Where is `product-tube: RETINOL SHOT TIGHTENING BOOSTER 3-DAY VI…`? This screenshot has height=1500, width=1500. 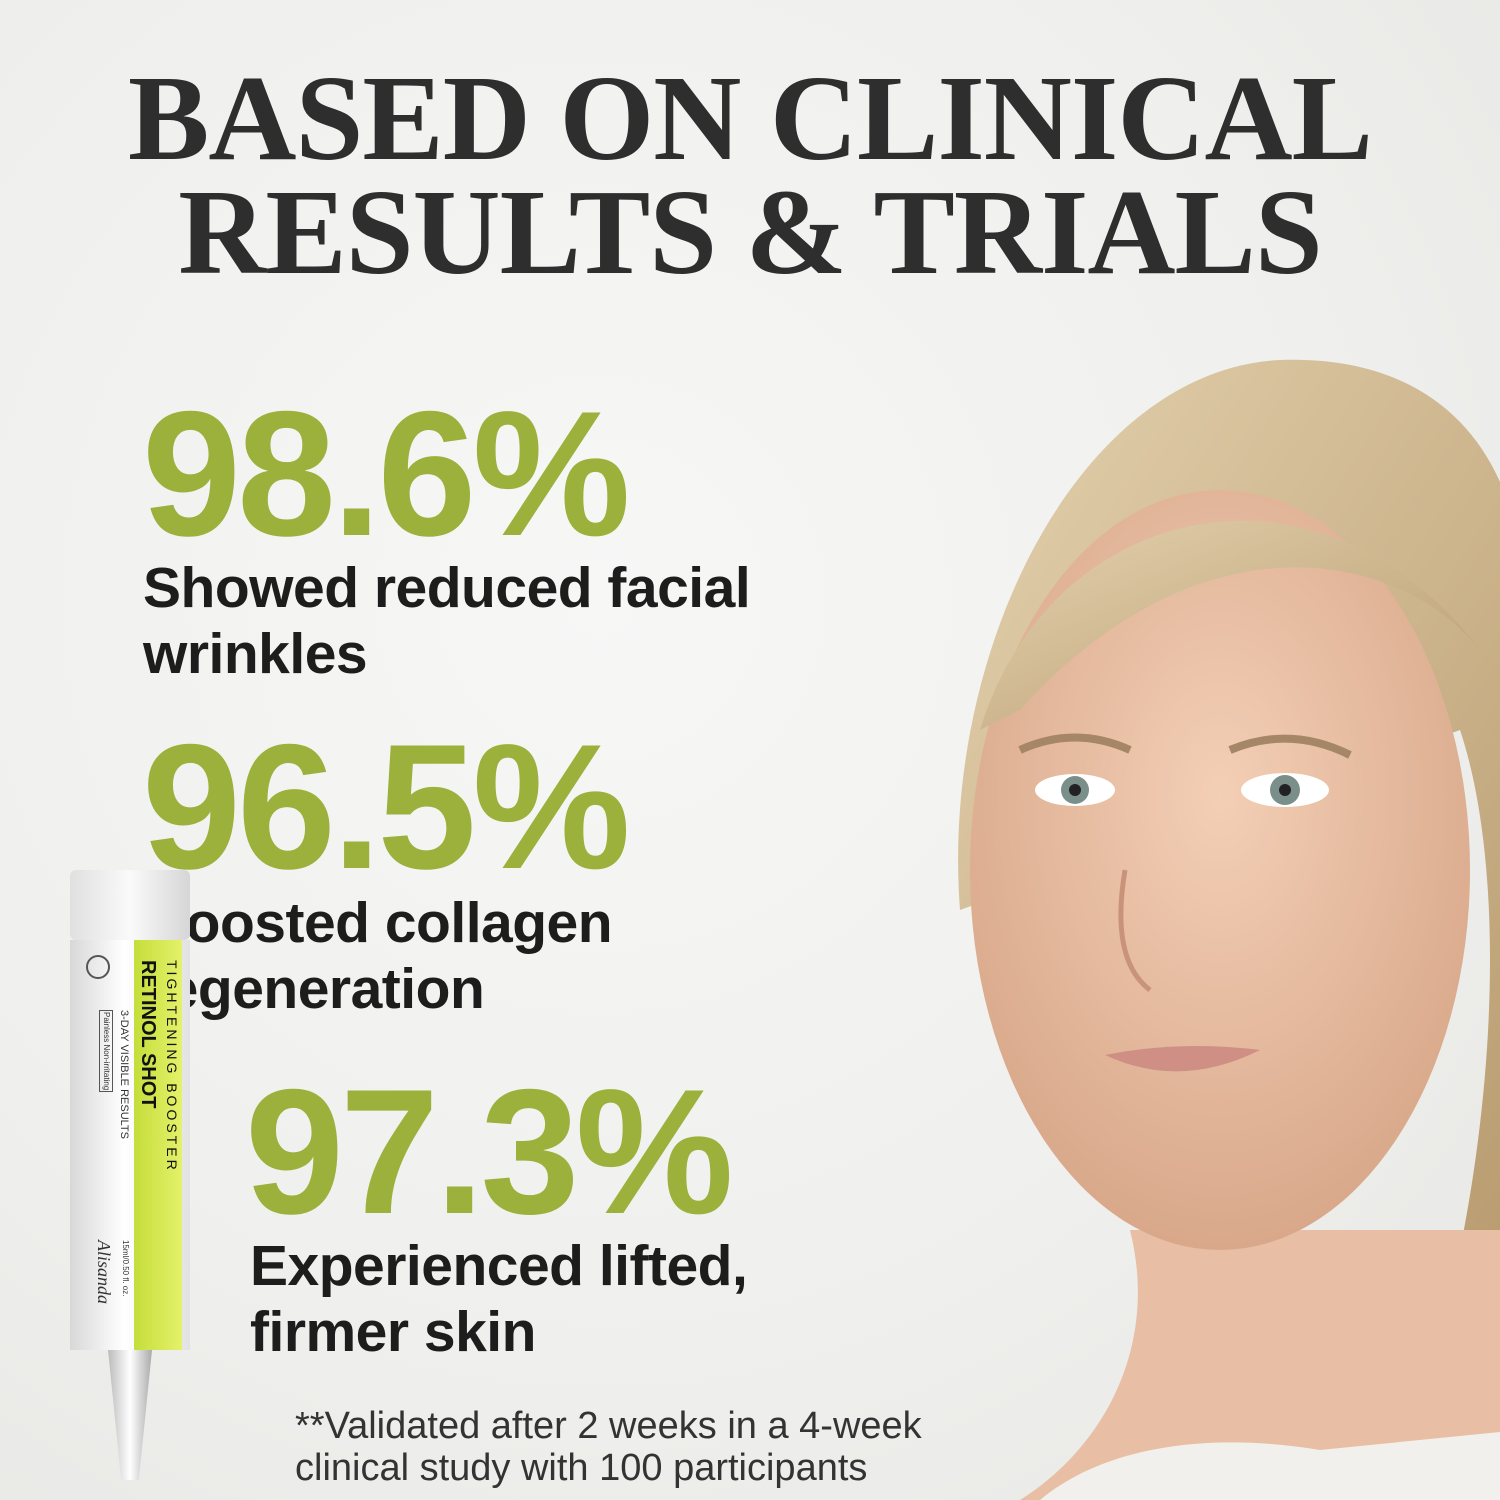
product-tube: RETINOL SHOT TIGHTENING BOOSTER 3-DAY VI… is located at coordinates (130, 1175).